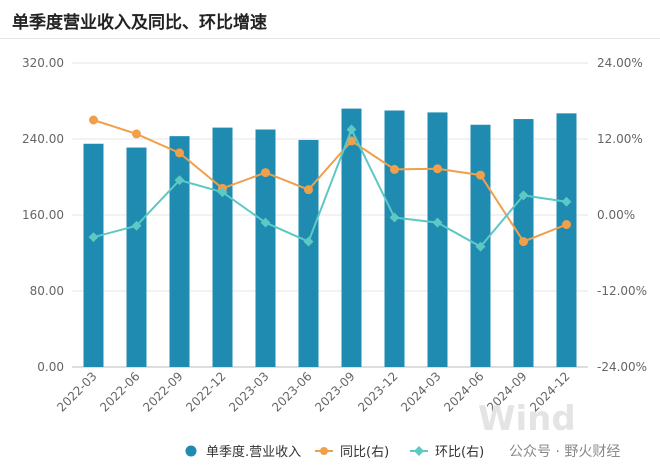  Describe the element at coordinates (248, 391) in the screenshot. I see `x-tick-label: 2023-03` at that location.